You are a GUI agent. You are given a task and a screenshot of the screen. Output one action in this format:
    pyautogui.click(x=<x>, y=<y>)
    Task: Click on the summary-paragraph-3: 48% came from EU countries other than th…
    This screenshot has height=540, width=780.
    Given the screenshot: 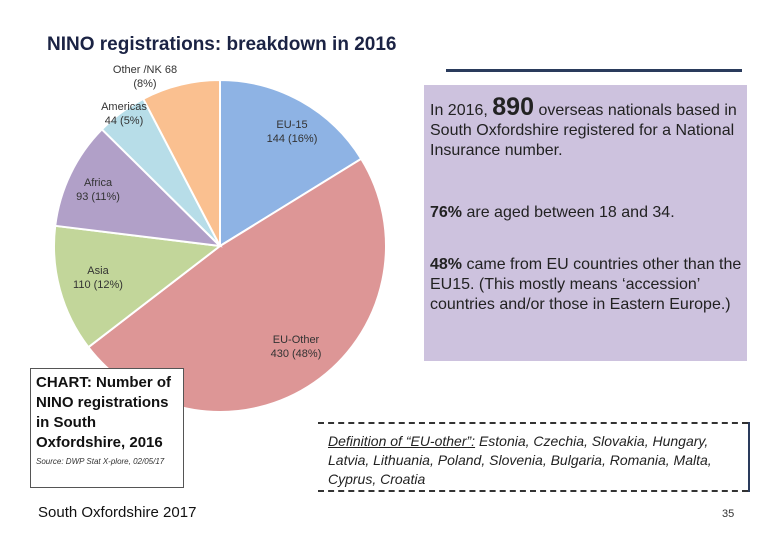 What is the action you would take?
    pyautogui.click(x=587, y=285)
    